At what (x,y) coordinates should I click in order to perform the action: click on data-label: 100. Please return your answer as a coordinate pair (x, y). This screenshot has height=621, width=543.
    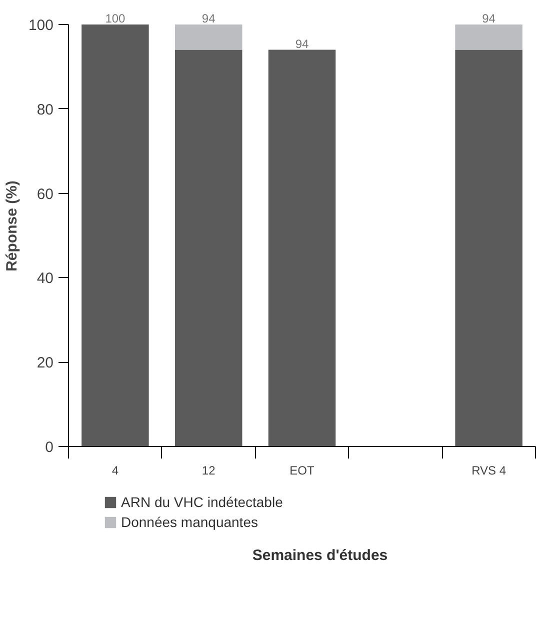
    Looking at the image, I should click on (115, 18).